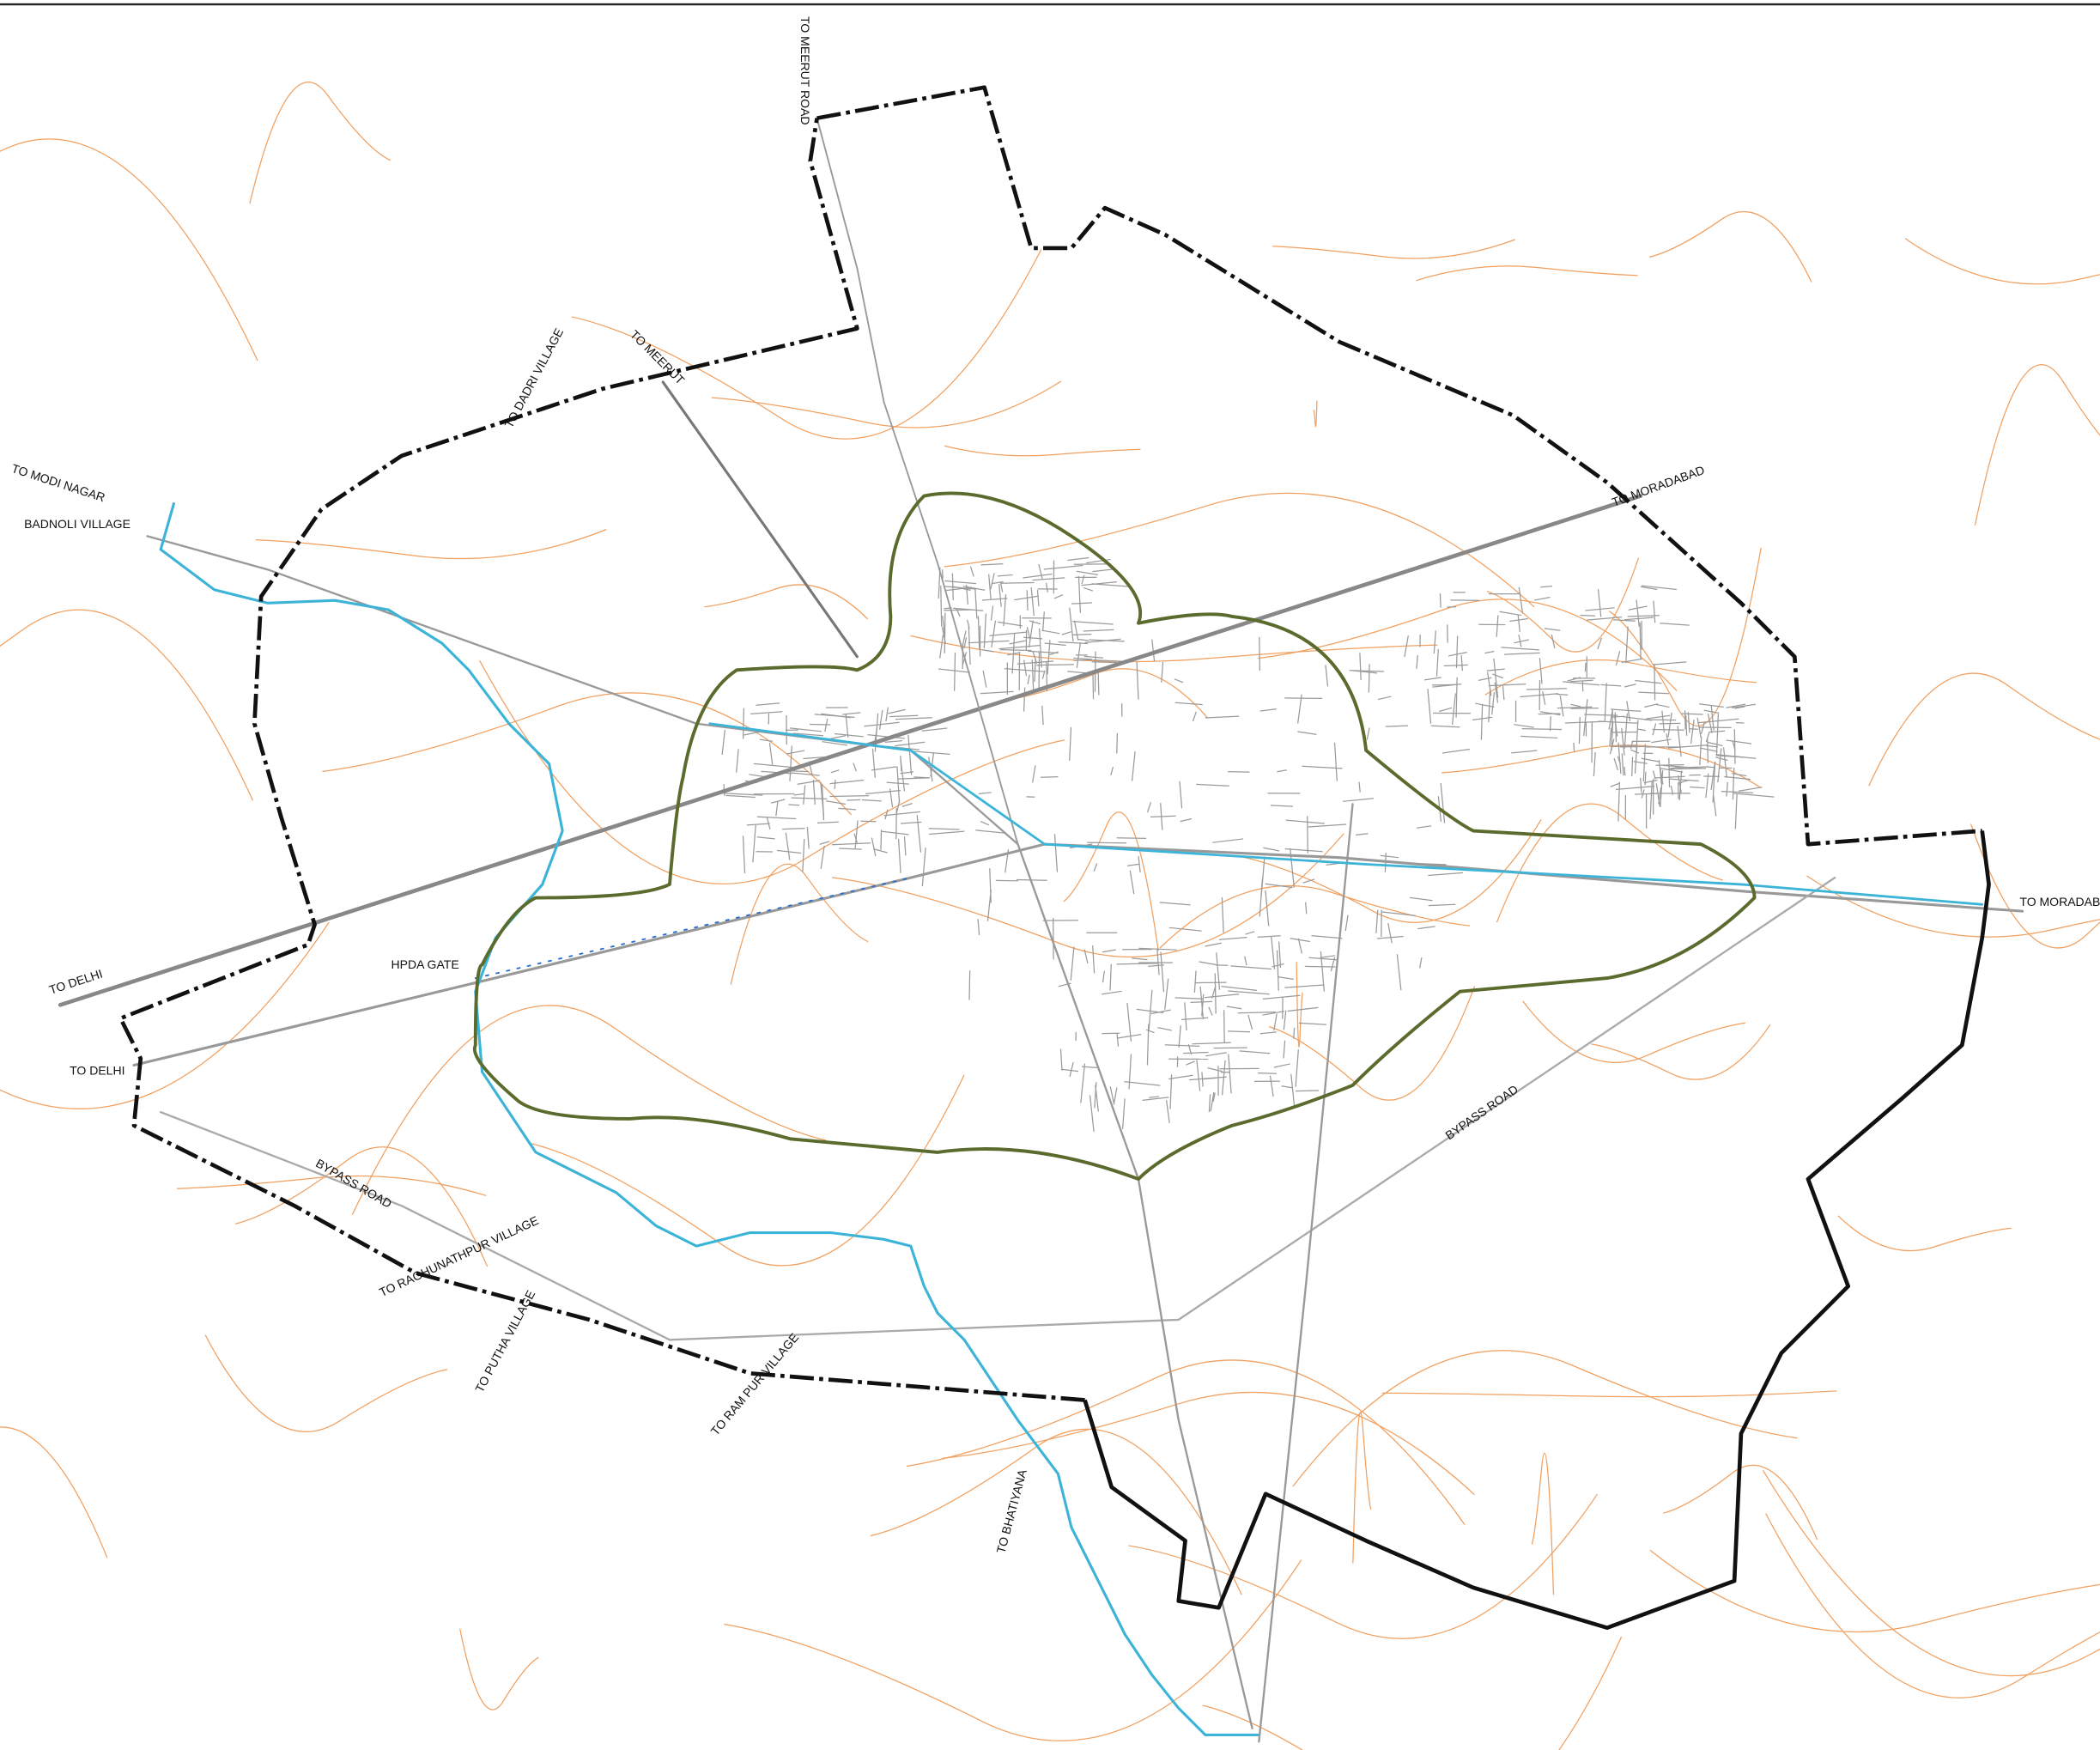  Describe the element at coordinates (1481, 1112) in the screenshot. I see `place-label: BYPASS ROAD` at that location.